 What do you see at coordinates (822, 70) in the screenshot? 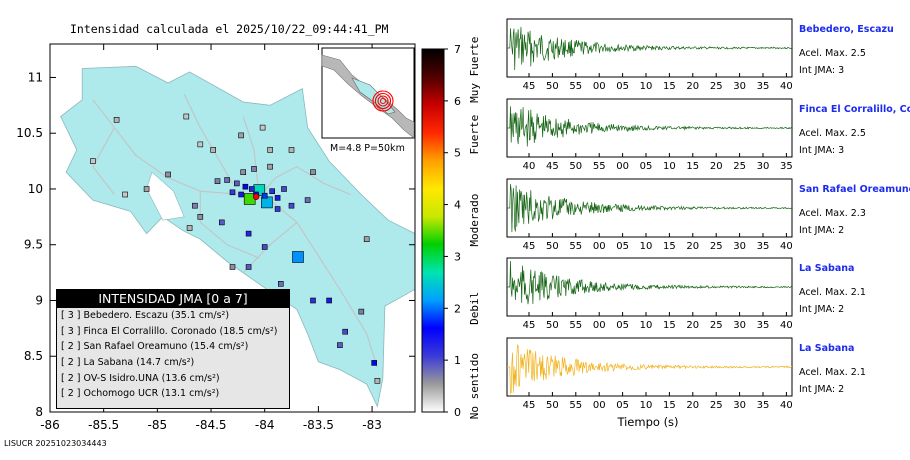
I see `station-jma-intensity: Int JMA: 3` at bounding box center [822, 70].